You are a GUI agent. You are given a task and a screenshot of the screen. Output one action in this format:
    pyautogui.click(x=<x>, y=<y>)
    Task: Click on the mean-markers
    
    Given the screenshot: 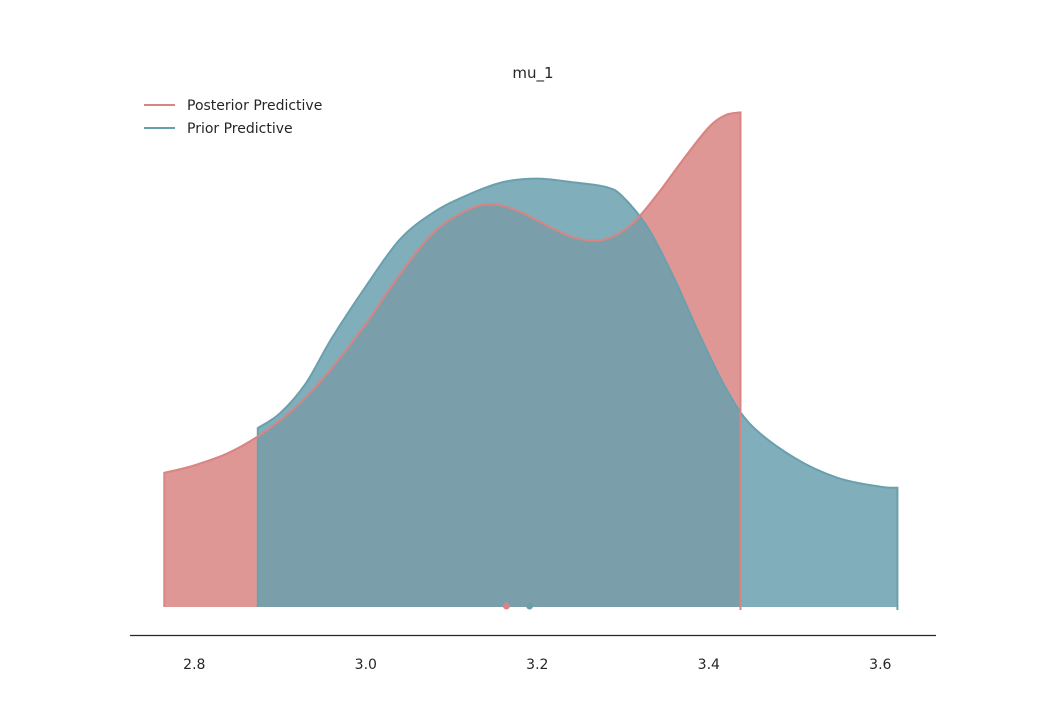 What is the action you would take?
    pyautogui.click(x=518, y=606)
    